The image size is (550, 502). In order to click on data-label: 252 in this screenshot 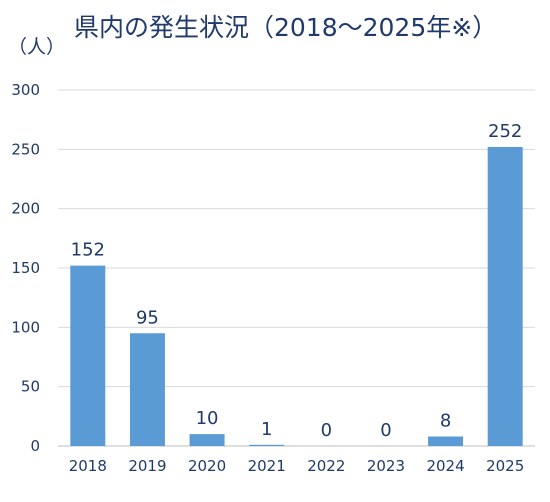, I will do `click(505, 131)`.